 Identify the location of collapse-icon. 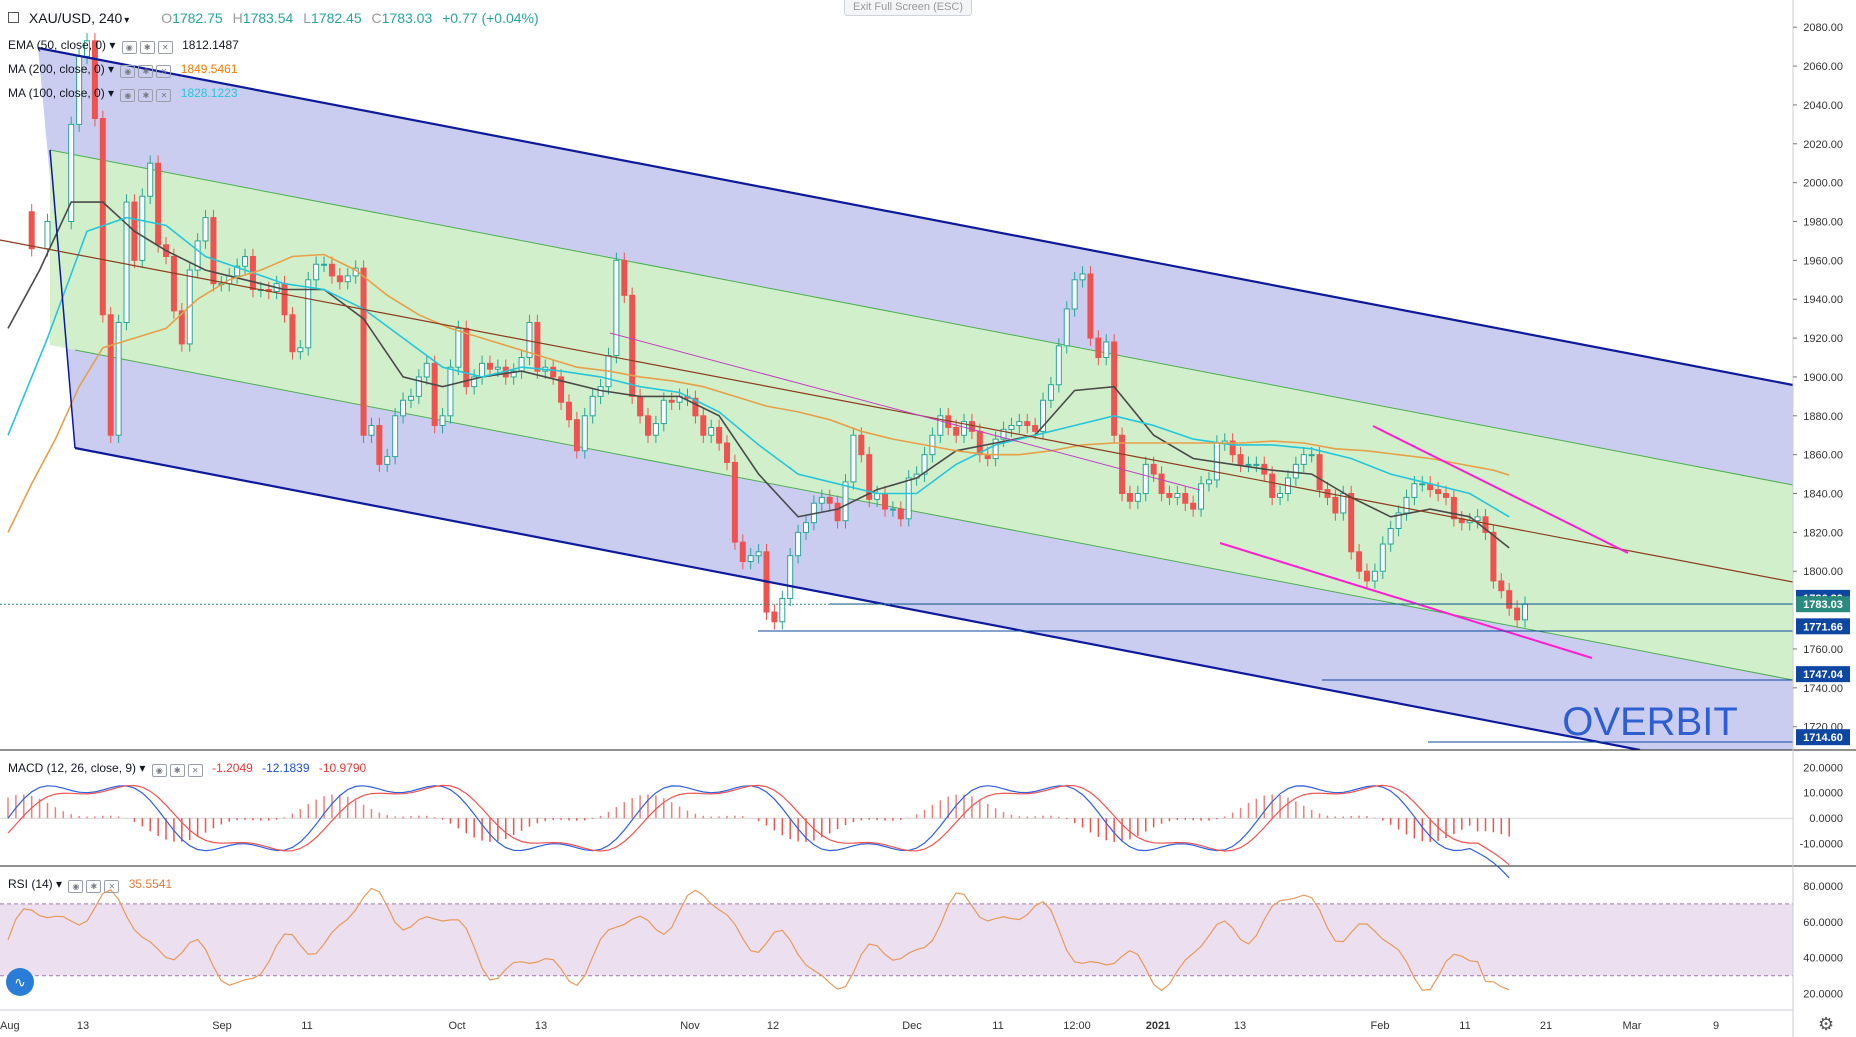
(13, 17).